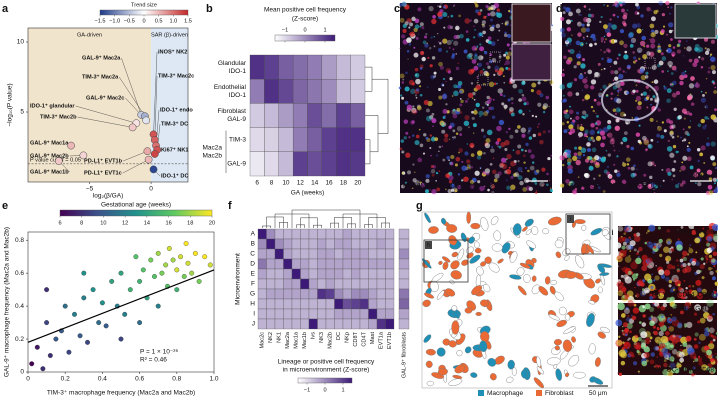  What do you see at coordinates (472, 186) in the screenshot?
I see `marker-label: CK7` at bounding box center [472, 186].